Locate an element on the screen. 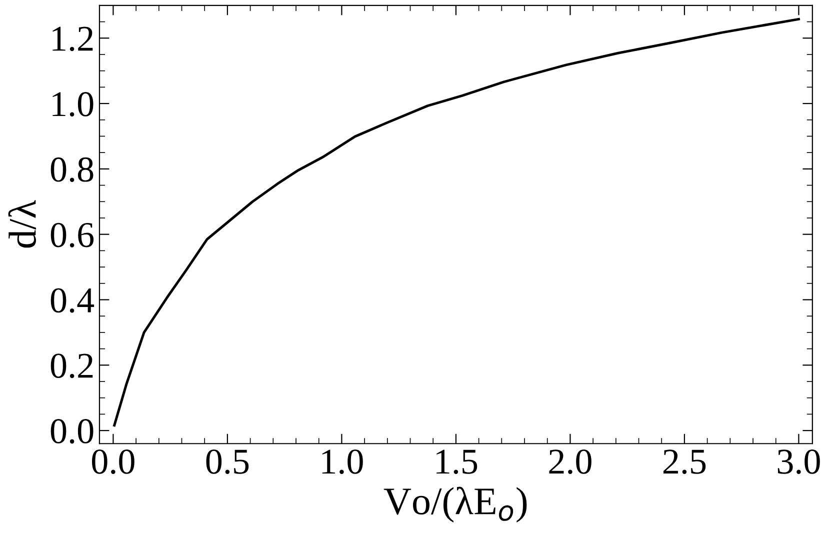  y-axis-title: d/λ is located at coordinates (22, 224).